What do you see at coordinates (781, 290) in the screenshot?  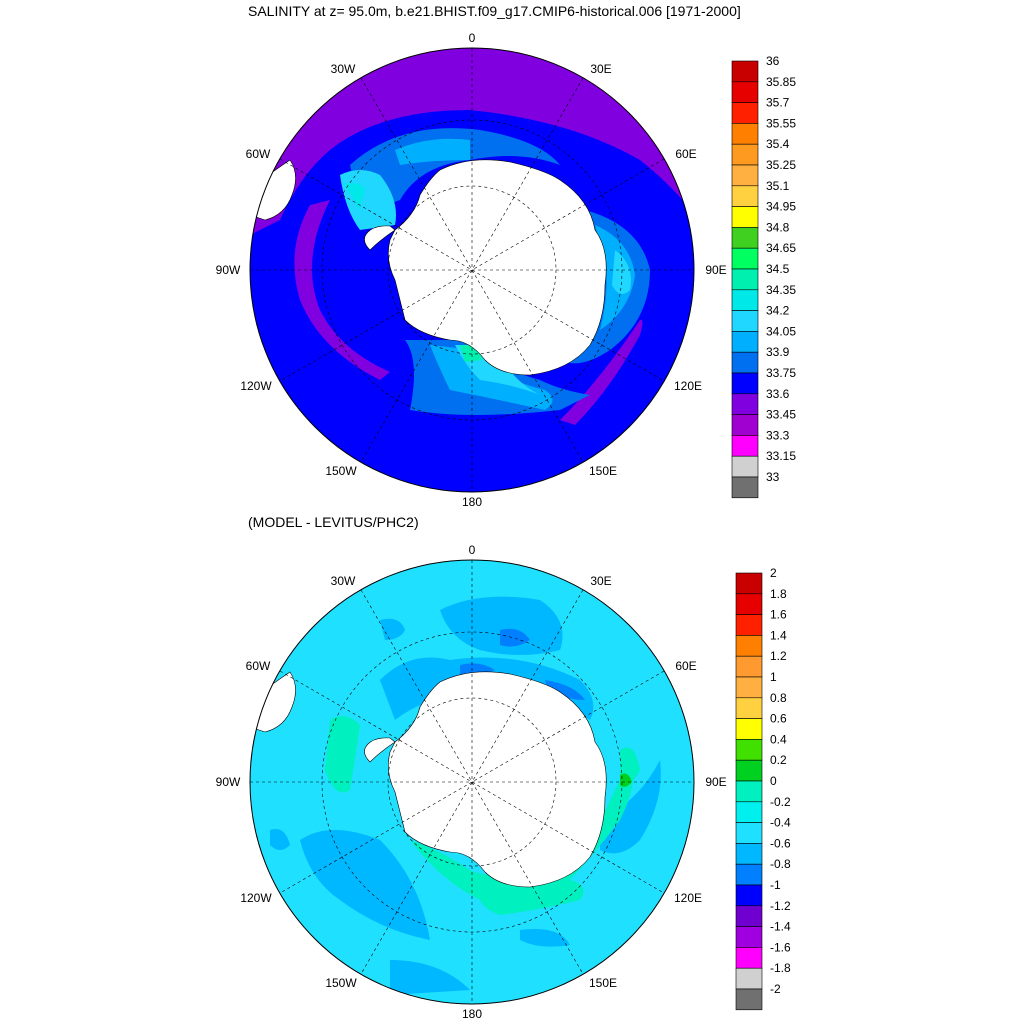 I see `salinity-colorbar-label: 34.35` at bounding box center [781, 290].